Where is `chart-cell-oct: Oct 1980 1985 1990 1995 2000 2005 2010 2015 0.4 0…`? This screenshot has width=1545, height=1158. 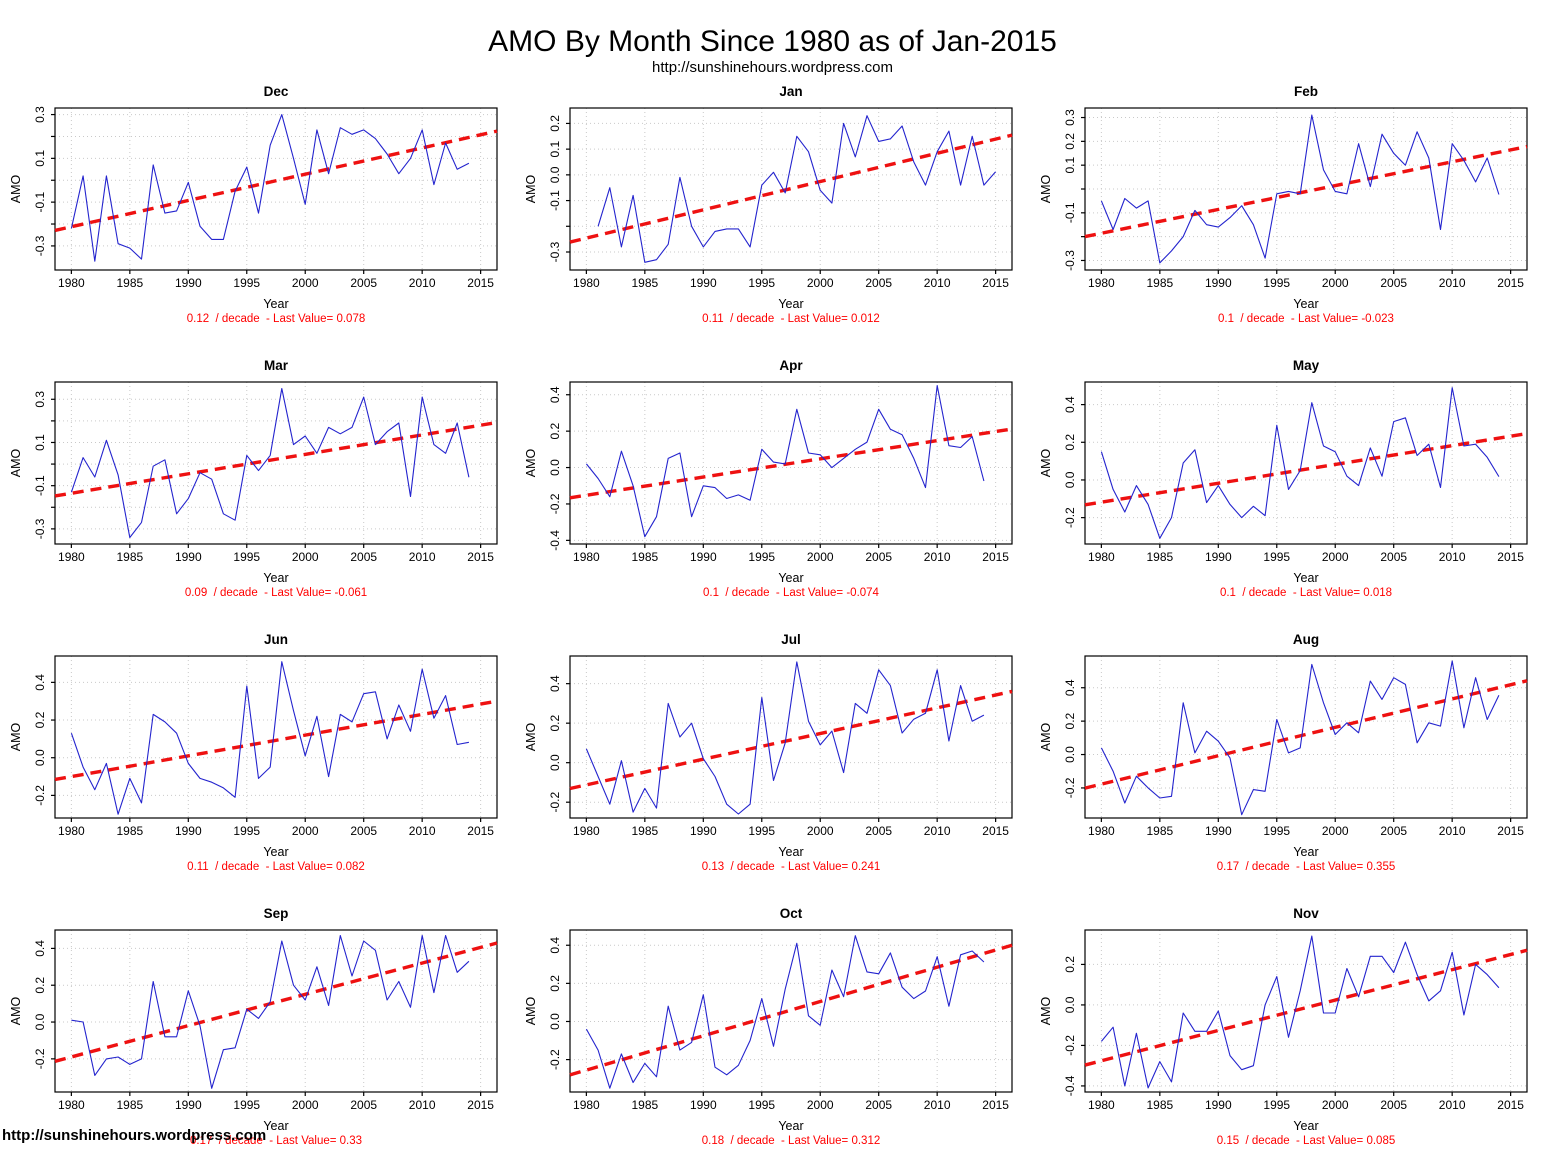 chart-cell-oct: Oct 1980 1985 1990 1995 2000 2005 2010 2015 0.4 0… is located at coordinates (772, 1030).